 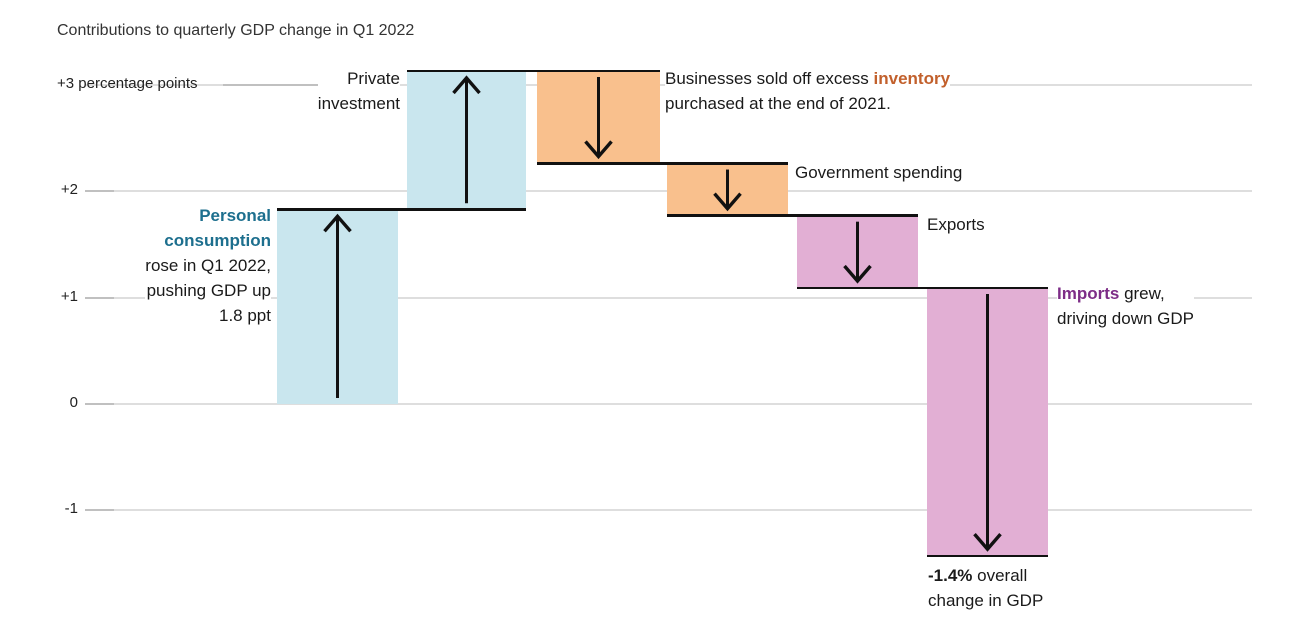 I want to click on bar-exports, so click(x=857, y=252).